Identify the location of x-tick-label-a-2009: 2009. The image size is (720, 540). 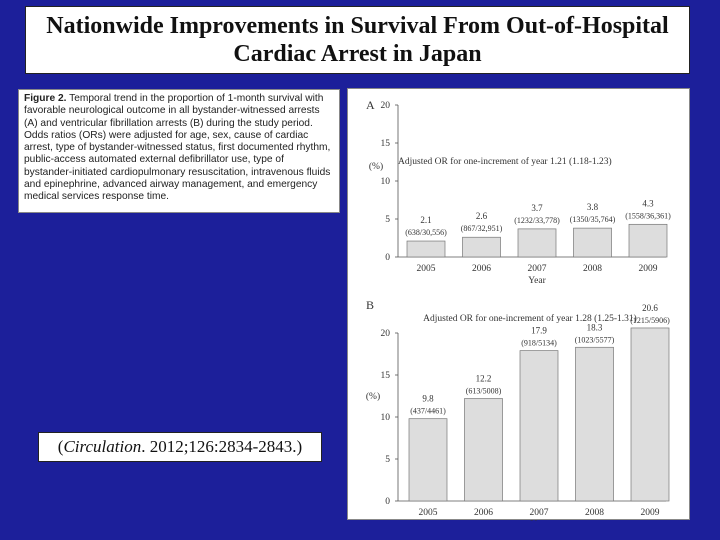
(648, 269).